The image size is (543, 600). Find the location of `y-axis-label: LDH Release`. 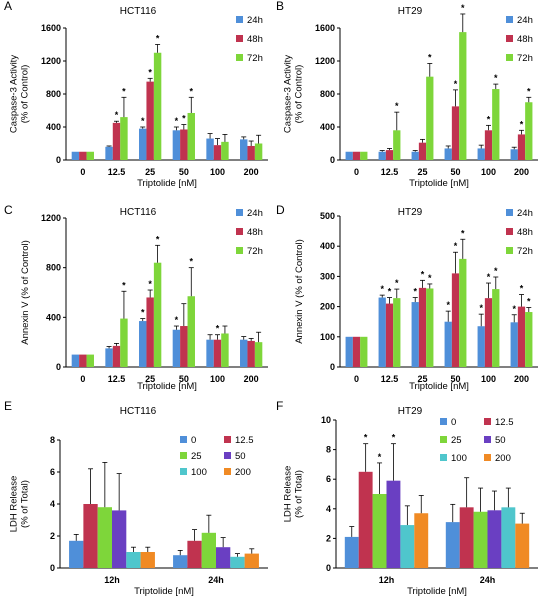

y-axis-label: LDH Release is located at coordinates (14, 504).